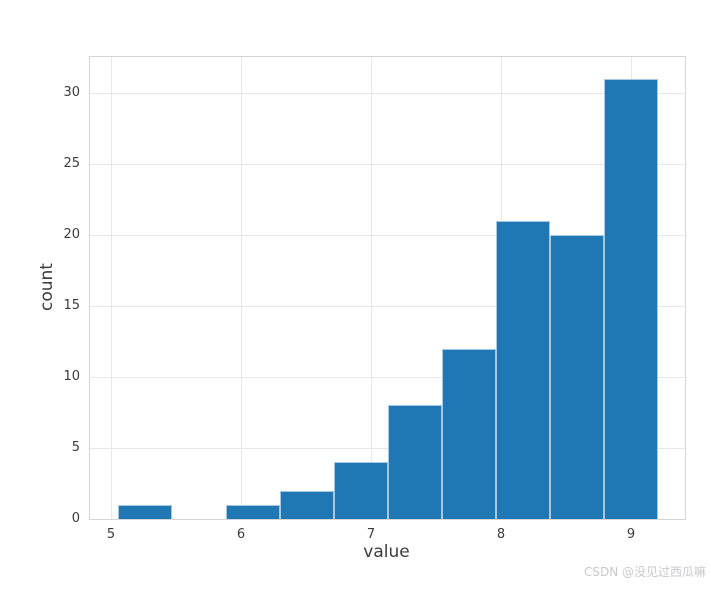 This screenshot has width=711, height=589. Describe the element at coordinates (75, 448) in the screenshot. I see `y-tick-label: 5` at that location.